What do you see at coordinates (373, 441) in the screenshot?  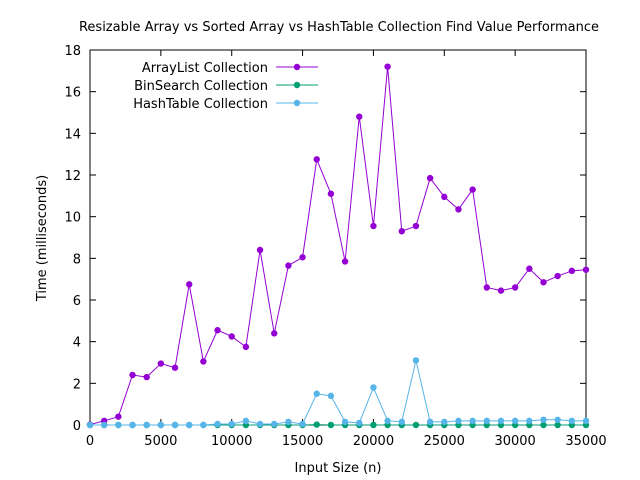 I see `x-tick-label: 20000` at bounding box center [373, 441].